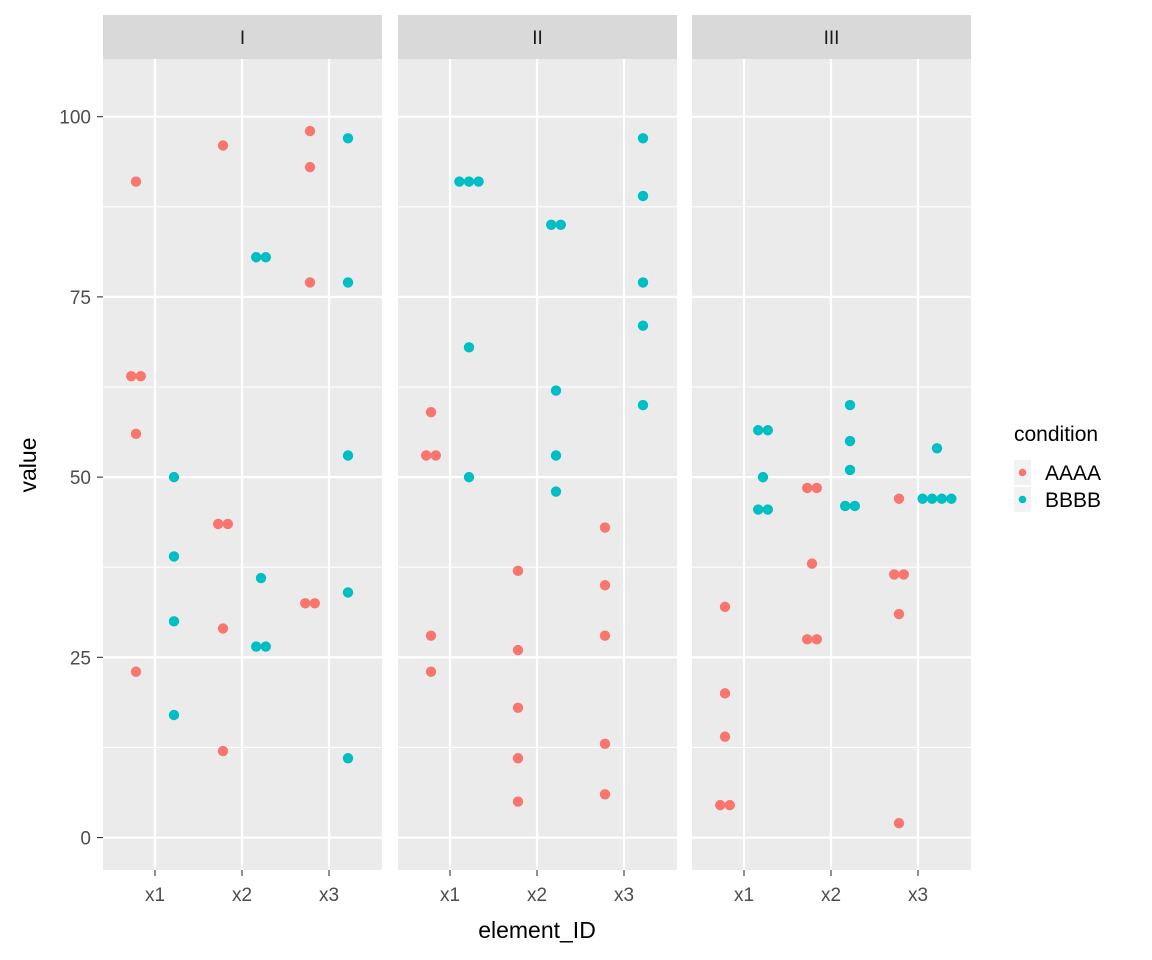 The width and height of the screenshot is (1152, 960). What do you see at coordinates (80, 658) in the screenshot?
I see `y-tick-label: 25` at bounding box center [80, 658].